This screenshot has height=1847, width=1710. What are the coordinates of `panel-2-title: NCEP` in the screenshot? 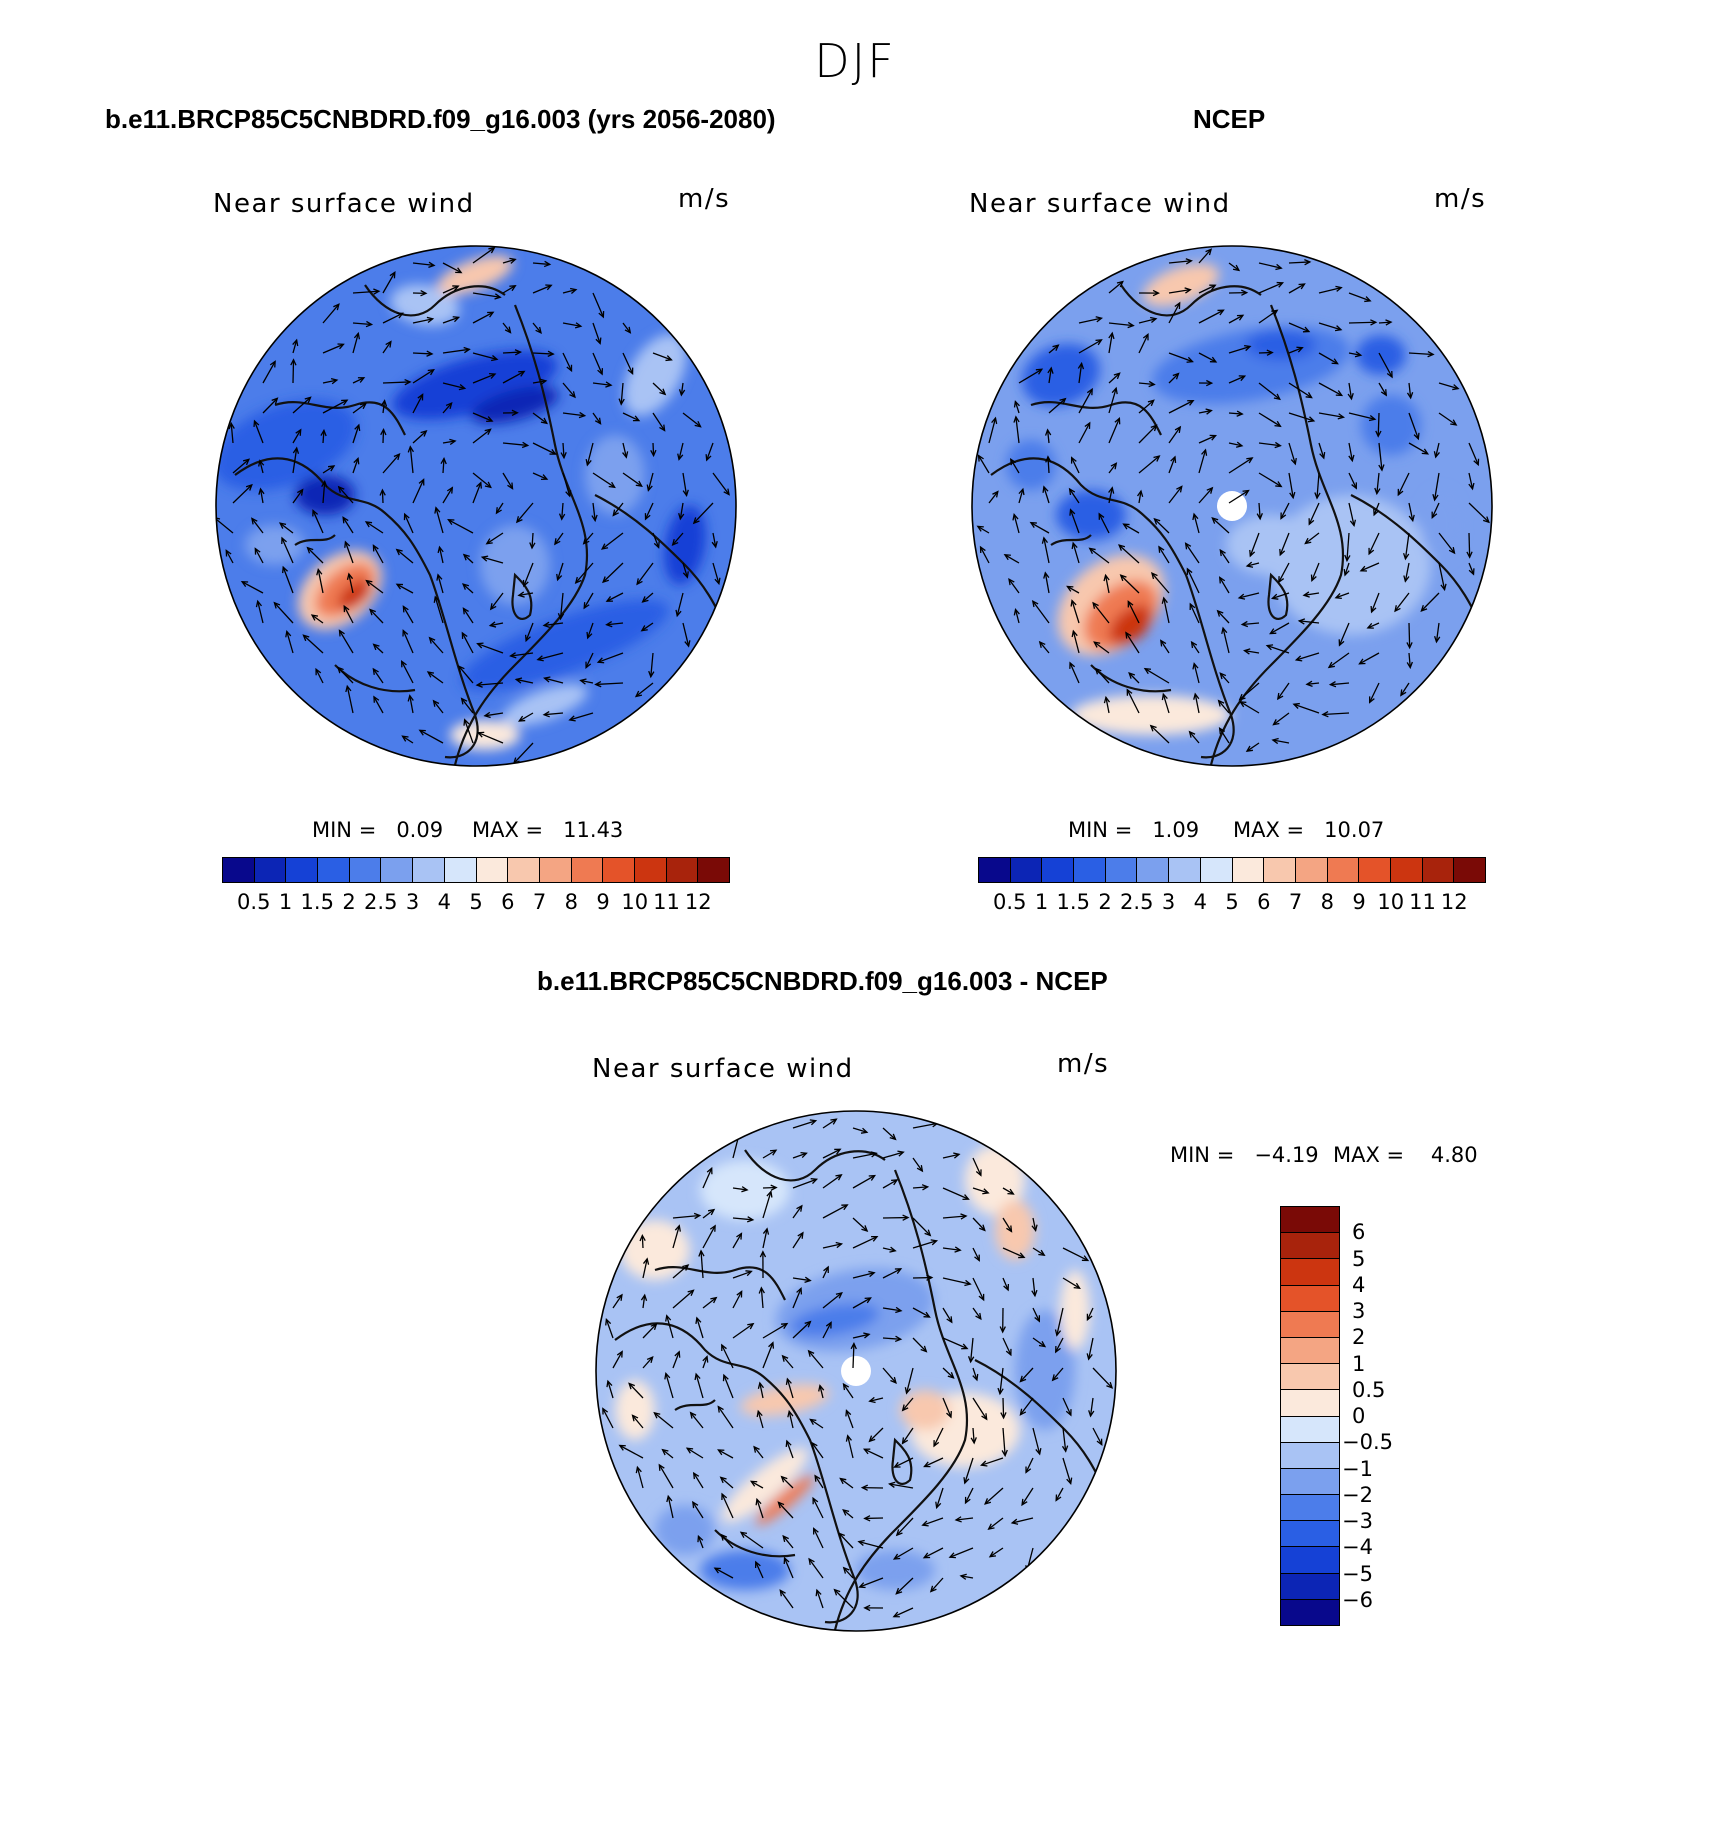 It's located at (1229, 119).